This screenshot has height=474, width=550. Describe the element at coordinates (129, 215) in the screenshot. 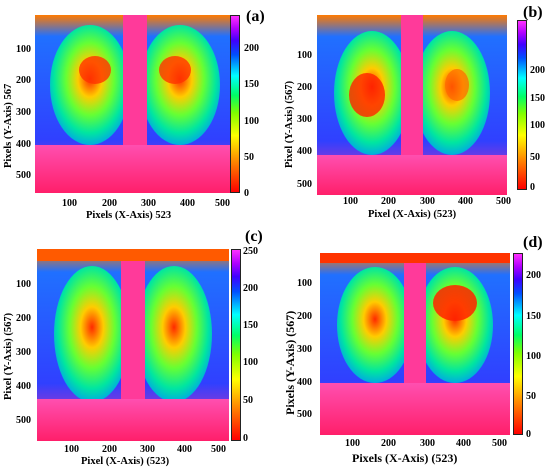

I see `x-axis-label: Pixels (X-Axis) 523` at that location.